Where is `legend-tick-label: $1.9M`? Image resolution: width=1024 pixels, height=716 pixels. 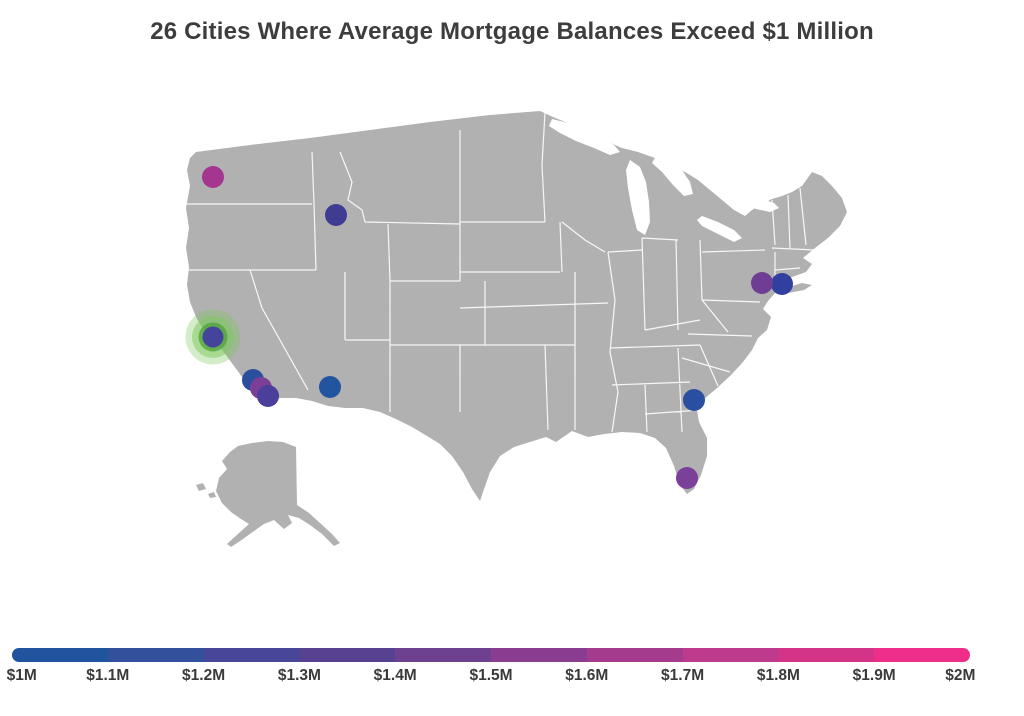 legend-tick-label: $1.9M is located at coordinates (874, 675).